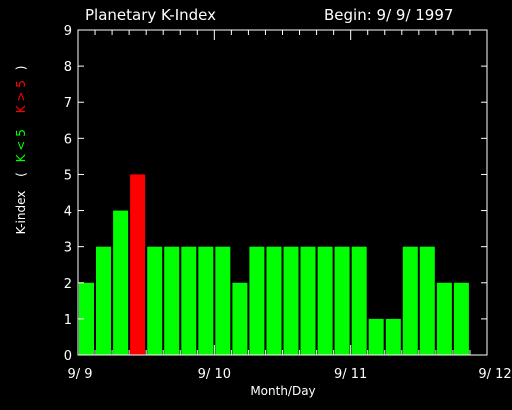  I want to click on y-tick-label-1: 1, so click(68, 320).